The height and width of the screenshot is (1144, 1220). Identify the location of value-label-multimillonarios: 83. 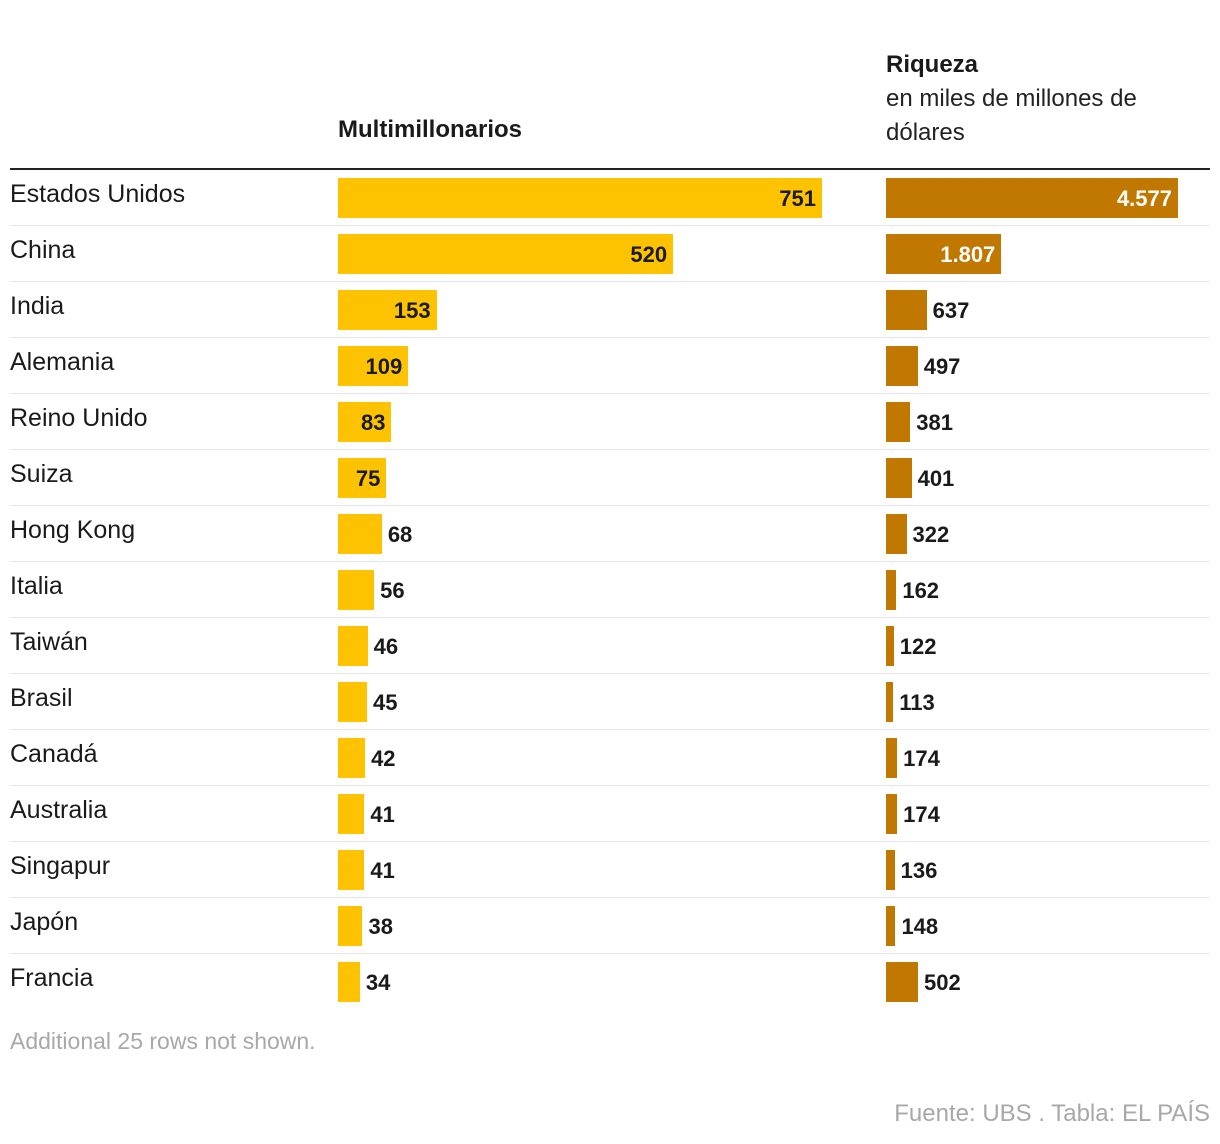
(373, 422).